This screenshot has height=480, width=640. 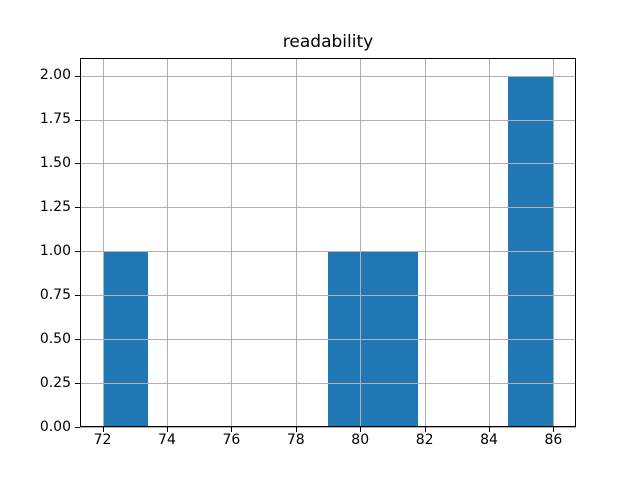 I want to click on y-tick-label: 0.25, so click(x=55, y=382).